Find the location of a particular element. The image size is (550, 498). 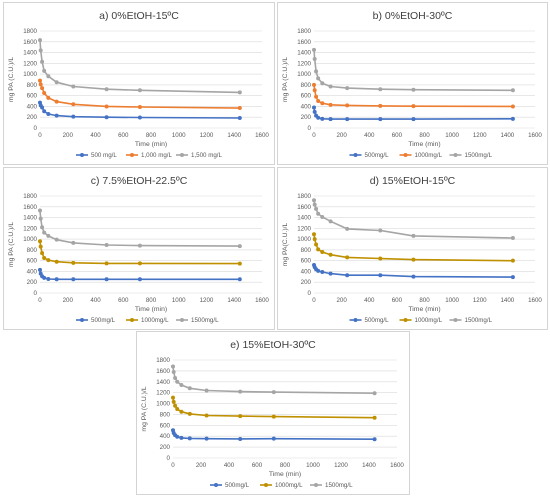

chart-title: e) 15%EtOH-30ºC is located at coordinates (273, 345).